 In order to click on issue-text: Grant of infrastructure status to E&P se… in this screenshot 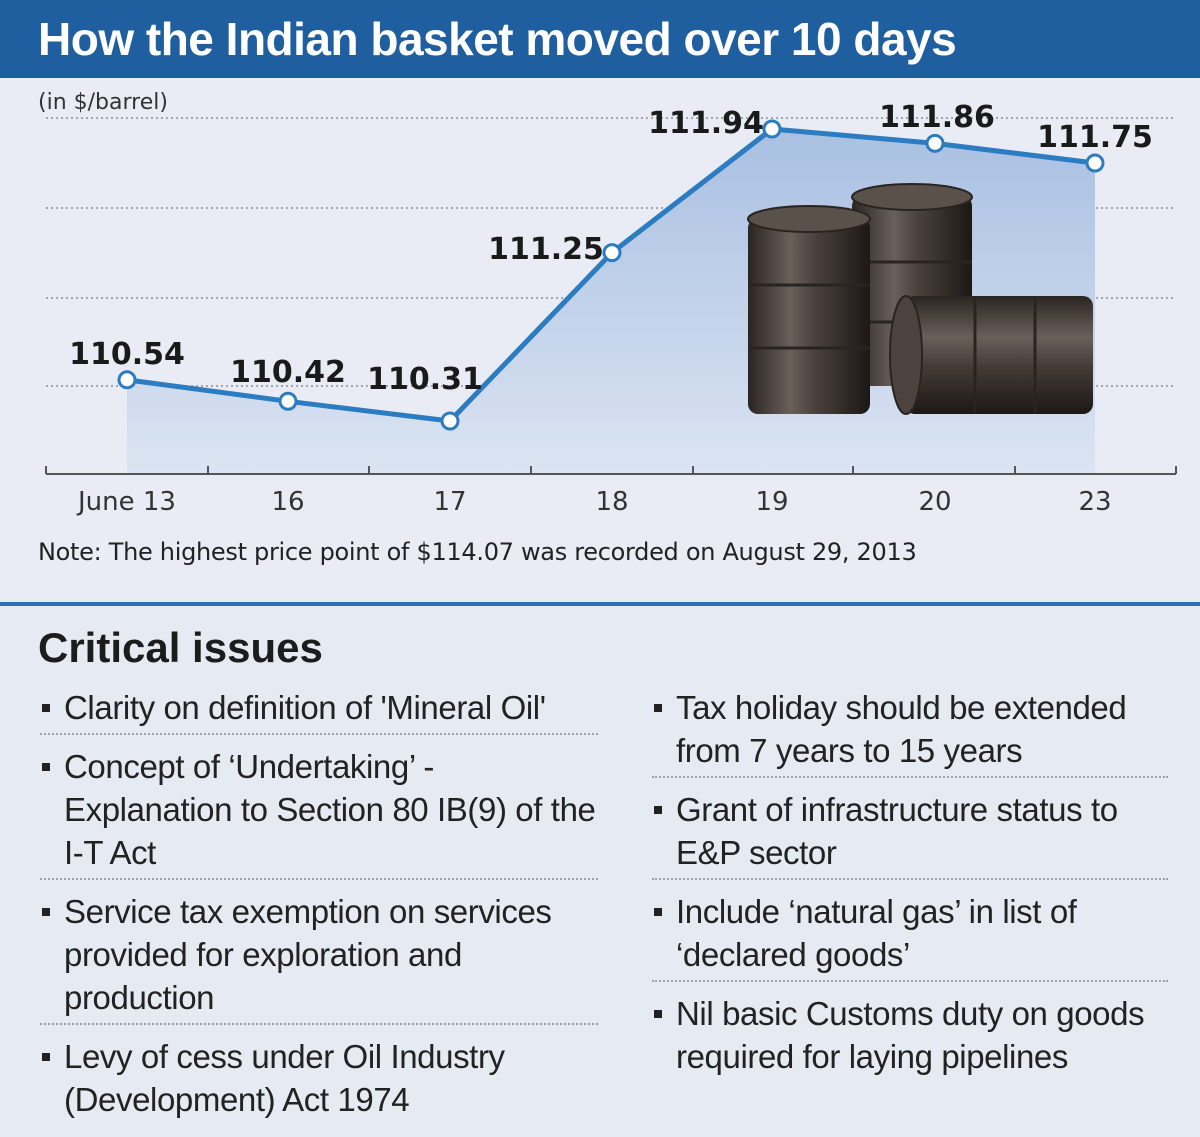, I will do `click(897, 831)`.